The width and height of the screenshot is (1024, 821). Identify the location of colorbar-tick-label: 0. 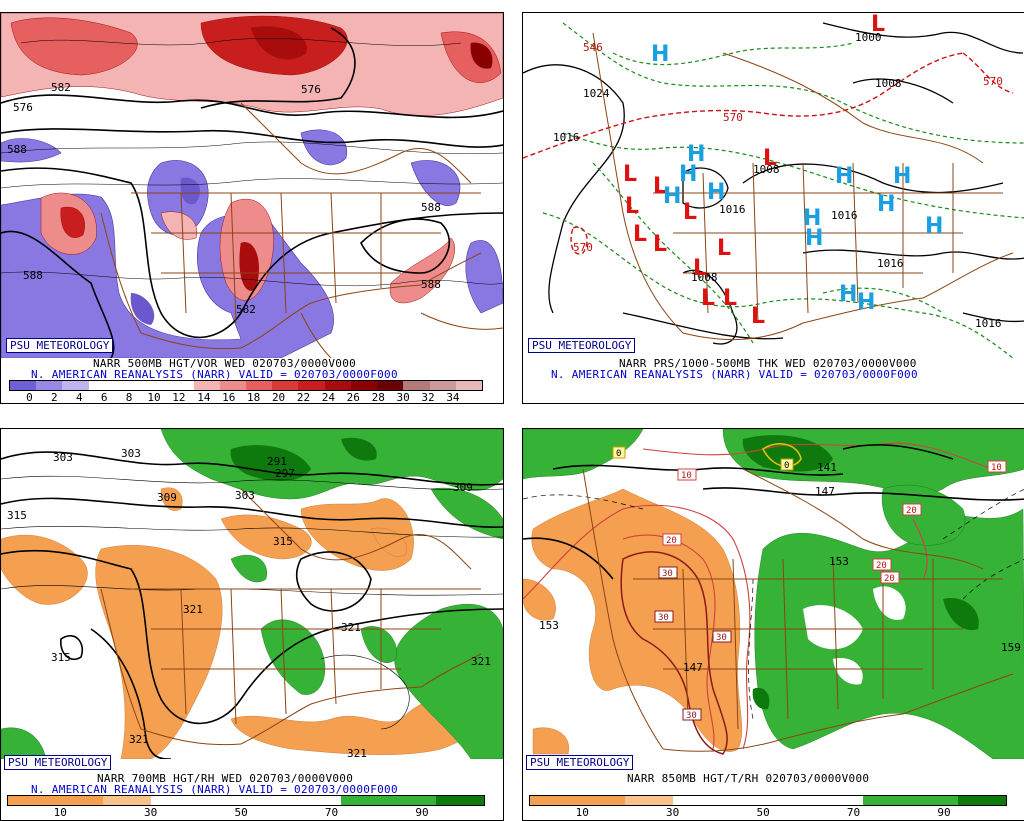
(29, 397).